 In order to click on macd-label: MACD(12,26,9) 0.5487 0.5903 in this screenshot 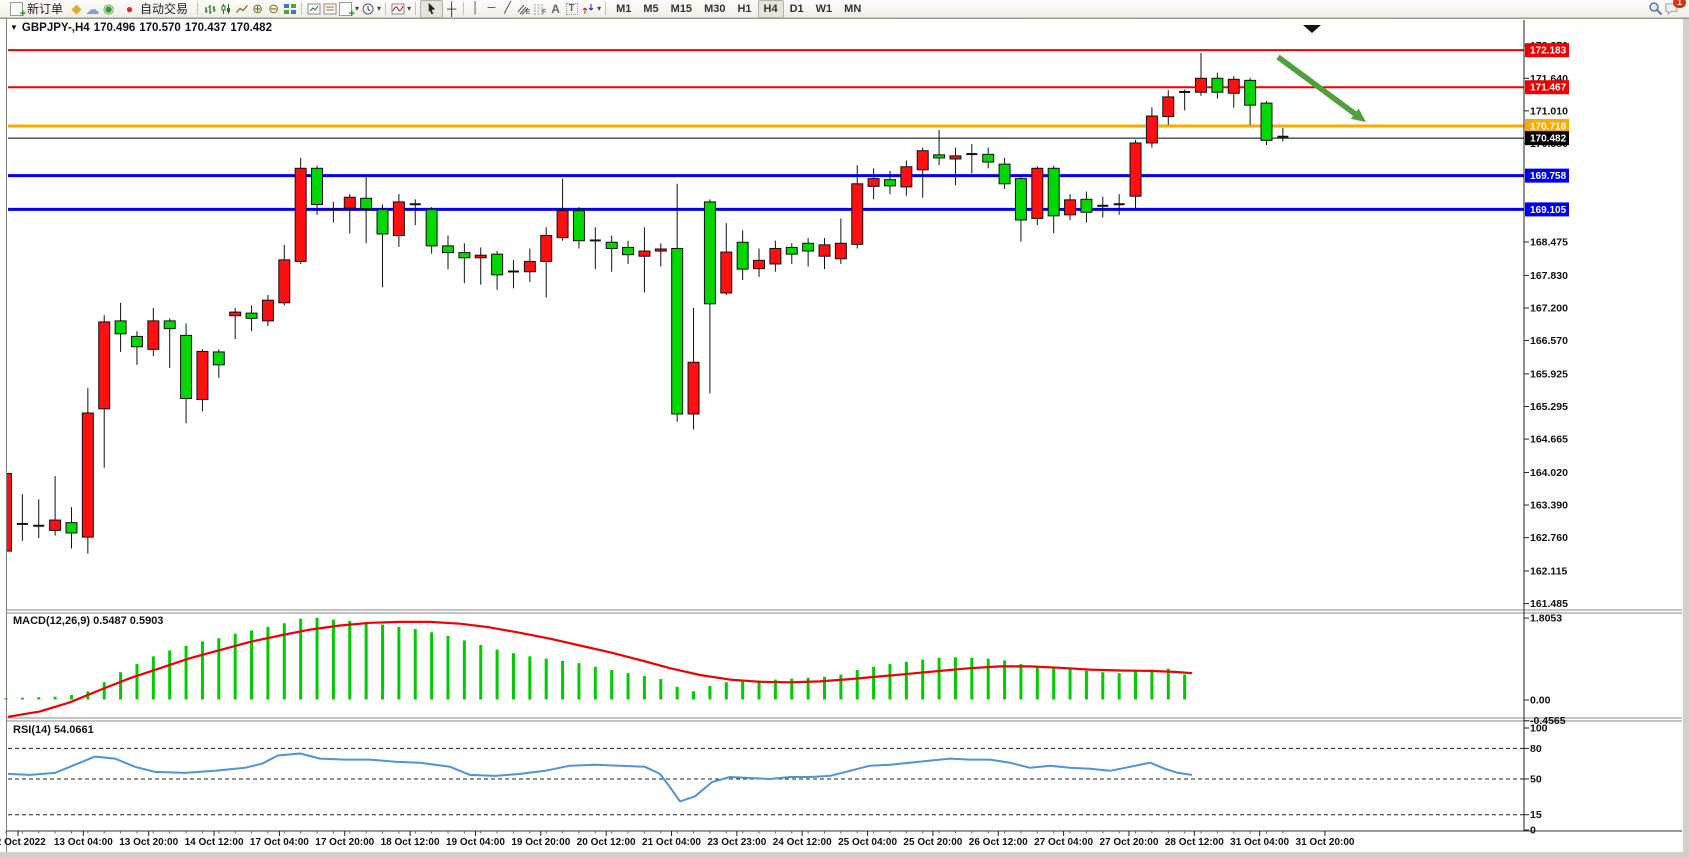, I will do `click(88, 621)`.